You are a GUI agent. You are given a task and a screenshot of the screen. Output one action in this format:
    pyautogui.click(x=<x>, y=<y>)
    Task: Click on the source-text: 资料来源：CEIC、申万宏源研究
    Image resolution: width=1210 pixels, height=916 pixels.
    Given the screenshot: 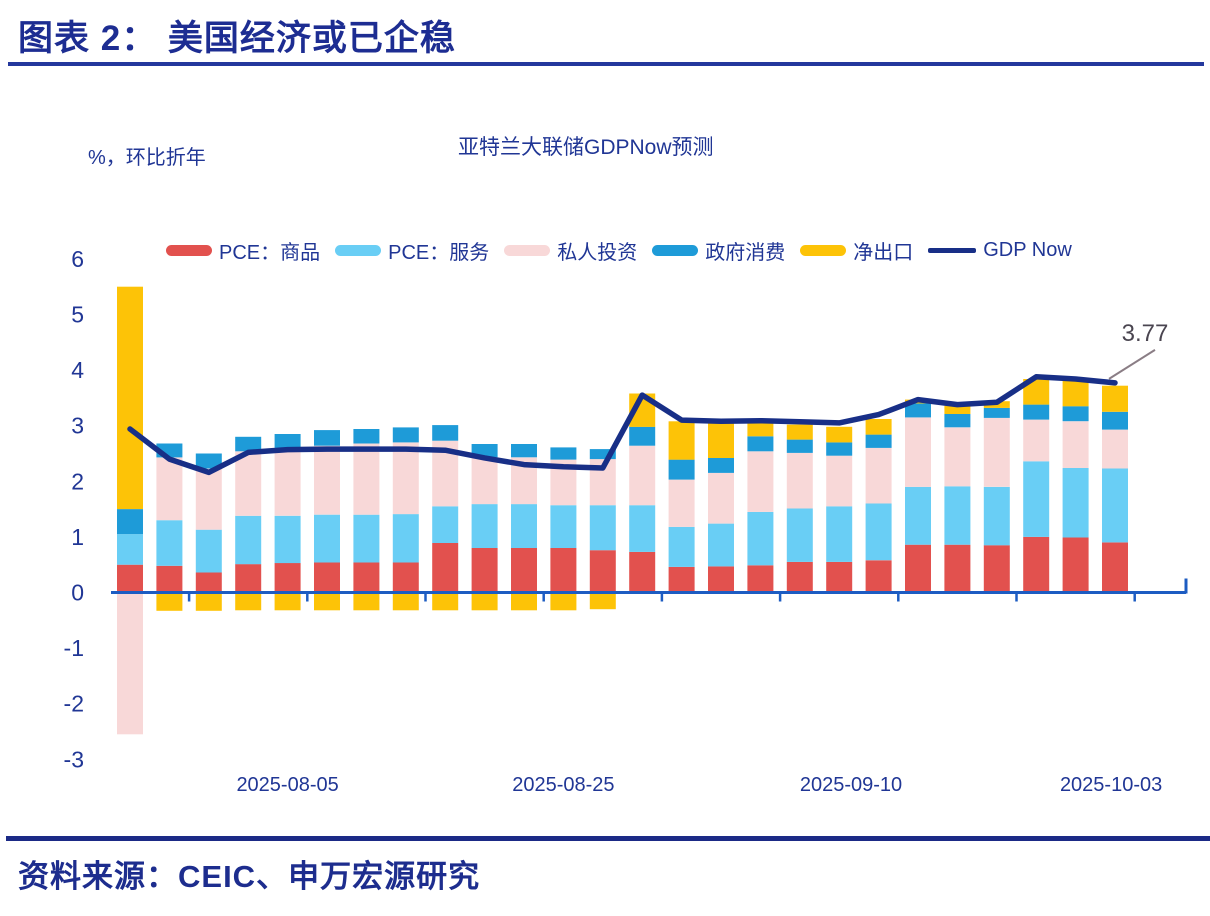 What is the action you would take?
    pyautogui.click(x=249, y=876)
    